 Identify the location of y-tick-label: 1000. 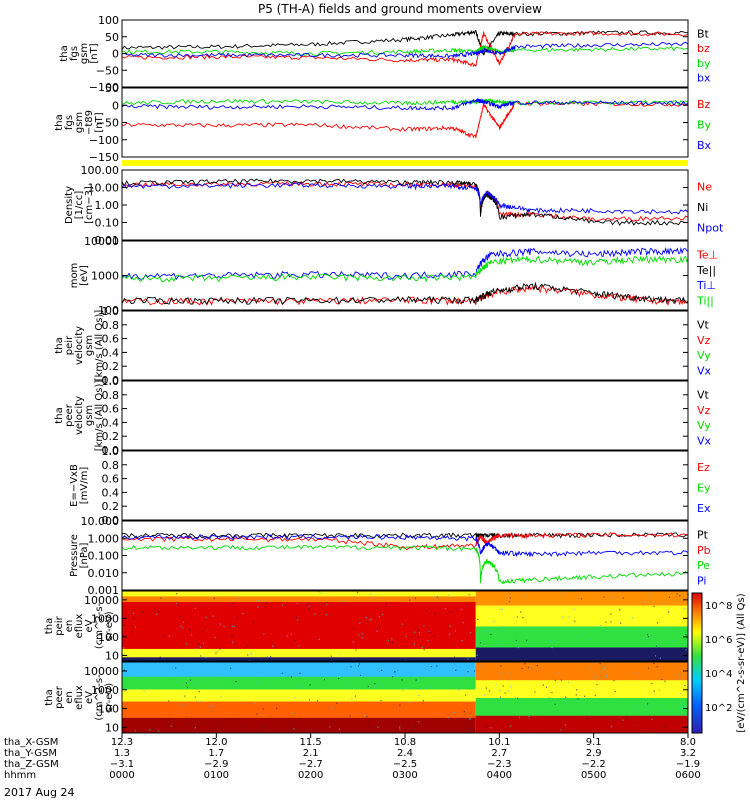
(105, 618).